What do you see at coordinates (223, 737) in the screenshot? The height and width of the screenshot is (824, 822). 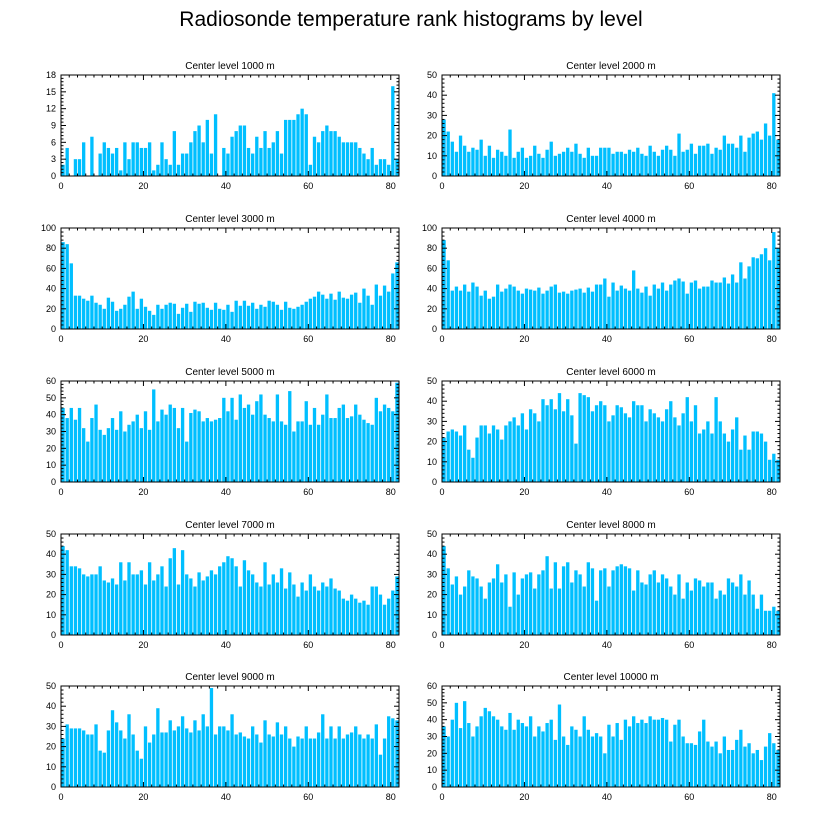 I see `panel-9: Center level 9000 m 0 20 40 60 80 0 10 20 30 40 50` at bounding box center [223, 737].